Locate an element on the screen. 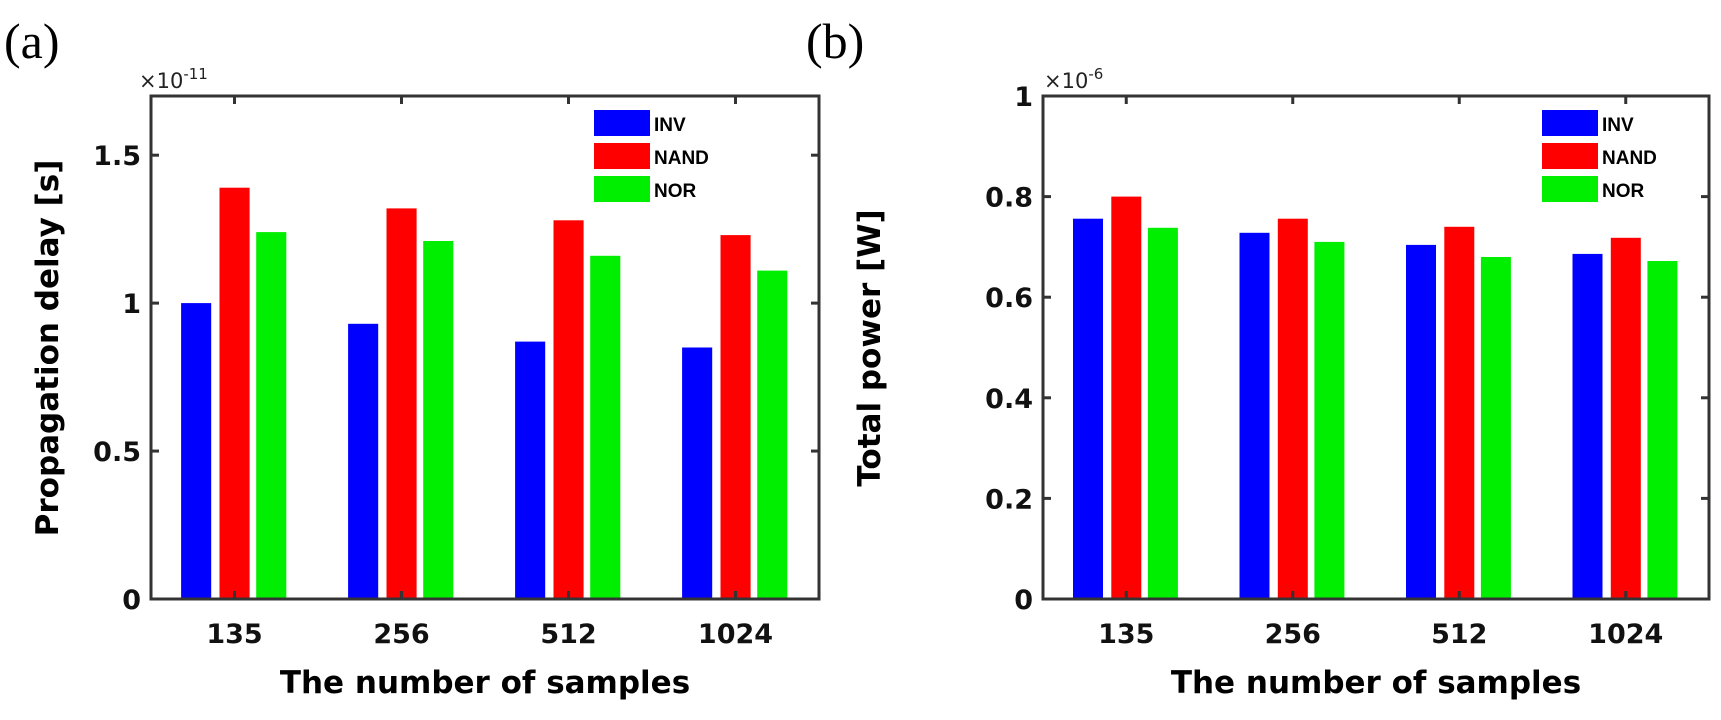 This screenshot has height=720, width=1721. x-axis-title-a: The number of samples is located at coordinates (485, 683).